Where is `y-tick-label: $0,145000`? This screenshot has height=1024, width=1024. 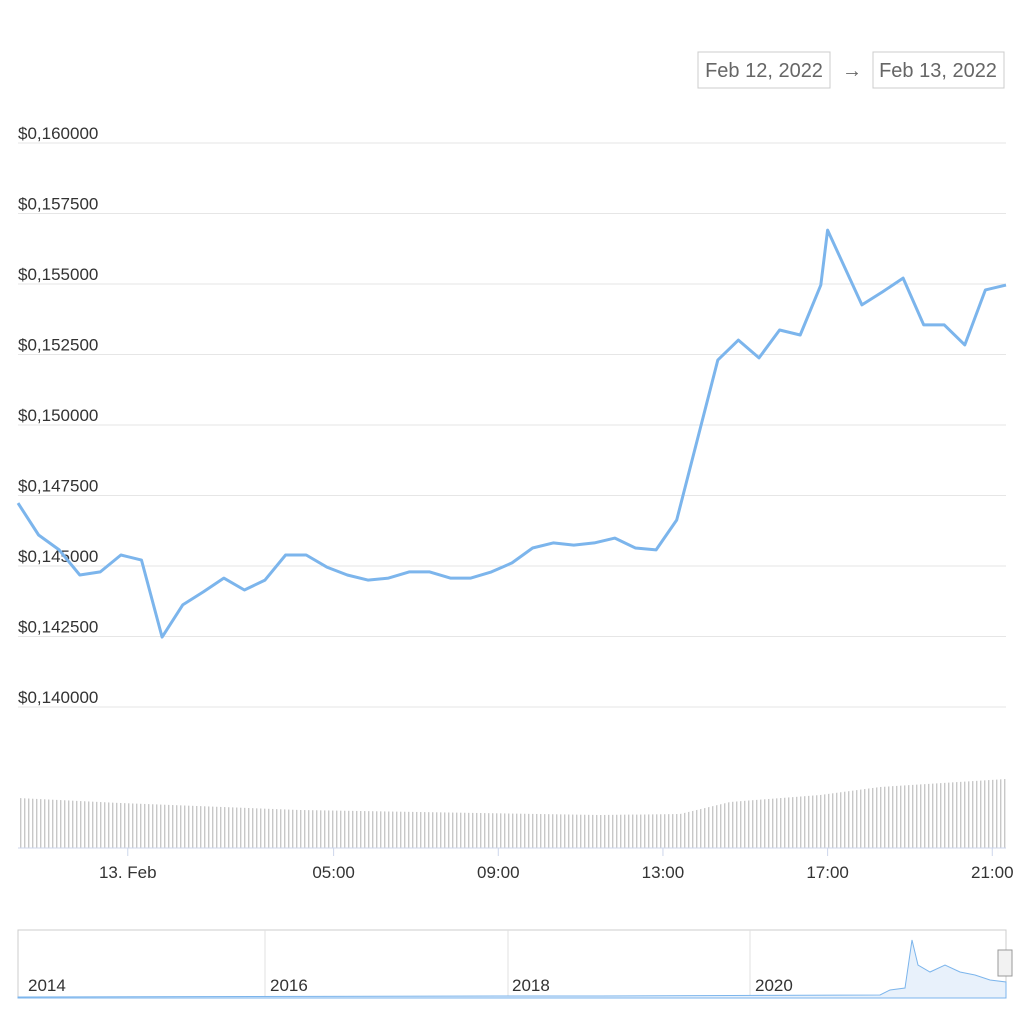 y-tick-label: $0,145000 is located at coordinates (58, 556).